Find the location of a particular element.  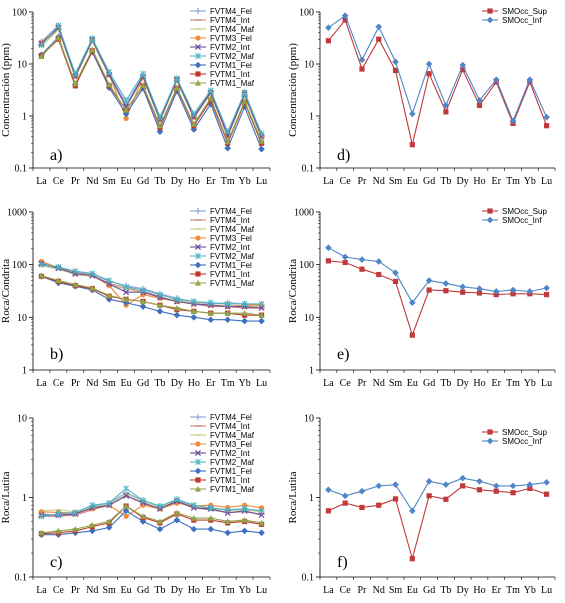

legend-entry: FVTM2_Maf is located at coordinates (232, 56).